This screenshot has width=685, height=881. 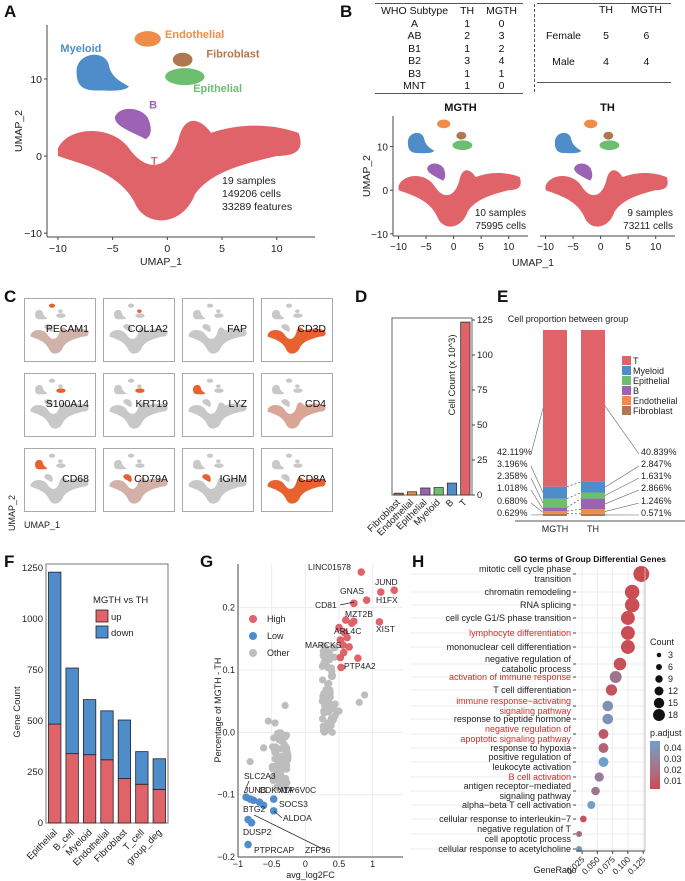 What do you see at coordinates (414, 48) in the screenshot?
I see `table-cell: B1` at bounding box center [414, 48].